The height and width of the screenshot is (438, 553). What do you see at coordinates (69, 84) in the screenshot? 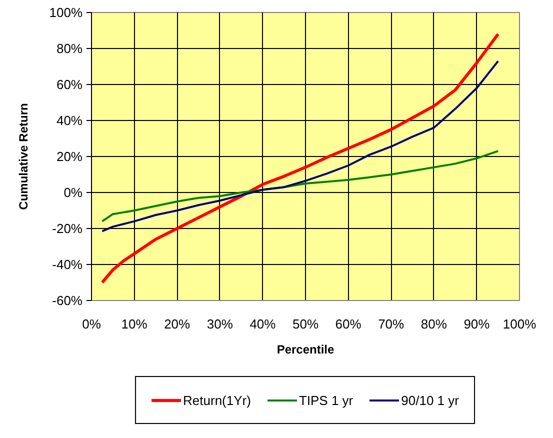
I see `y-tick-label: 60%` at bounding box center [69, 84].